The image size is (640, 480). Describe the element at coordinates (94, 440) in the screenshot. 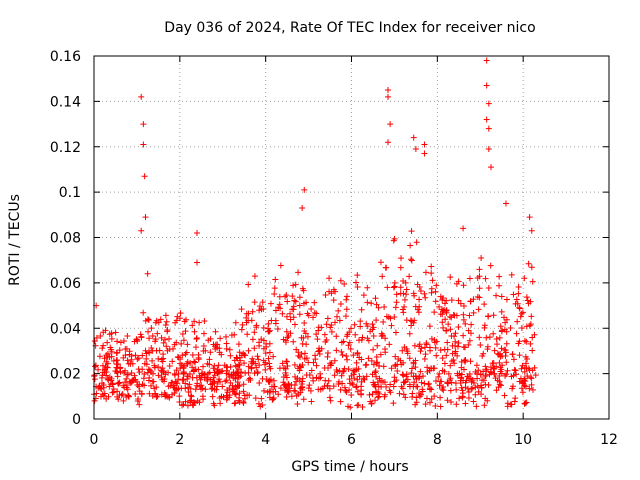

I see `x-tick-label: 0` at that location.